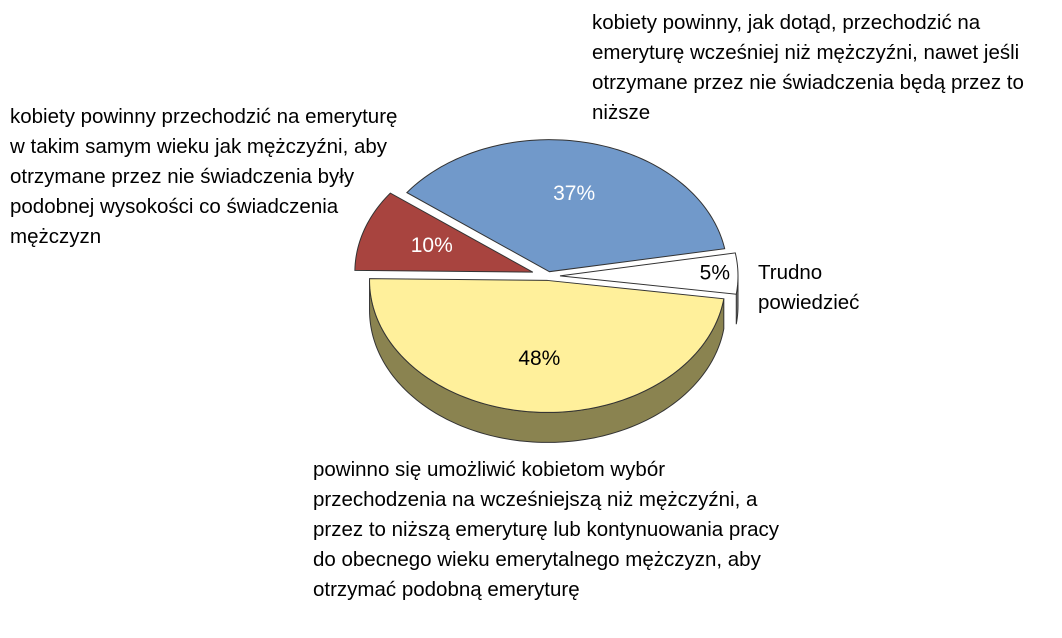  Describe the element at coordinates (715, 272) in the screenshot. I see `data-label: 5%` at that location.